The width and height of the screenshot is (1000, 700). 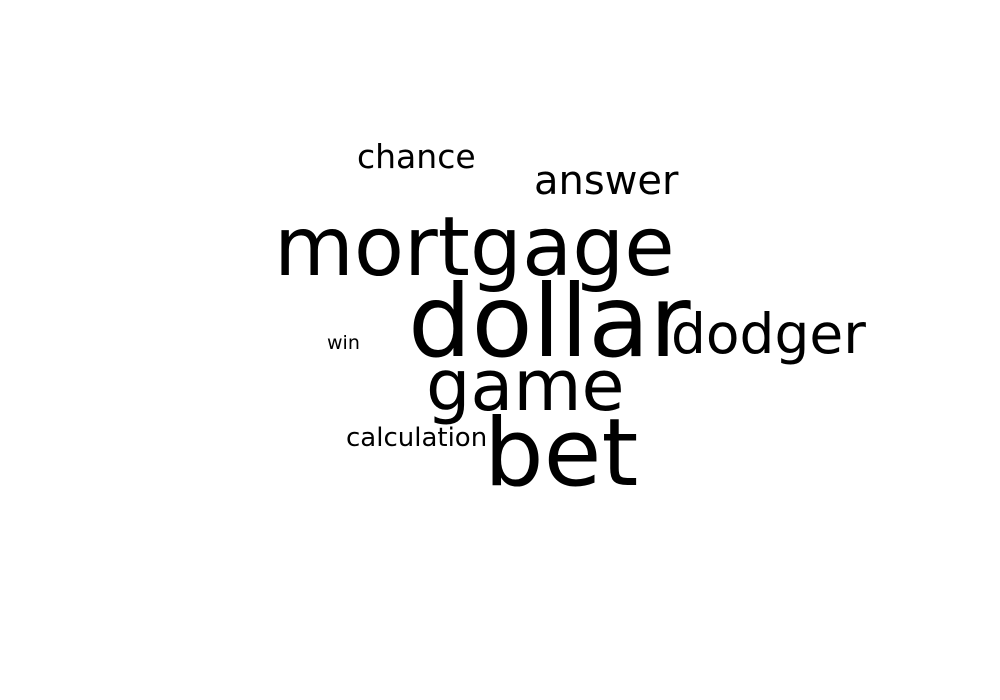 What do you see at coordinates (606, 181) in the screenshot?
I see `word-answer: answer` at bounding box center [606, 181].